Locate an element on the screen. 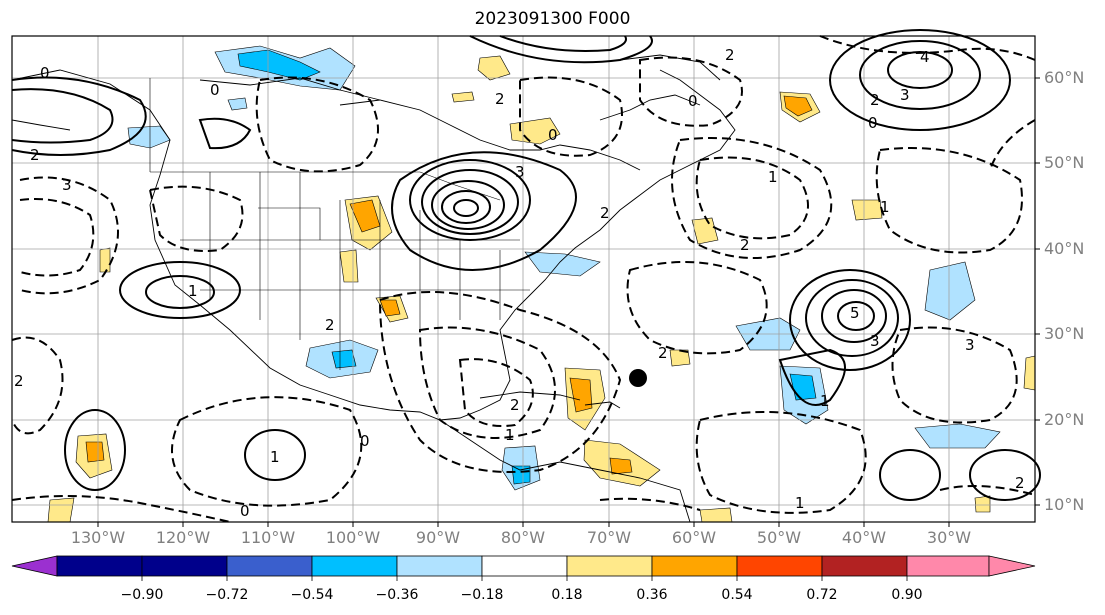 The image size is (1105, 615). lon-label: 90°W is located at coordinates (438, 537).